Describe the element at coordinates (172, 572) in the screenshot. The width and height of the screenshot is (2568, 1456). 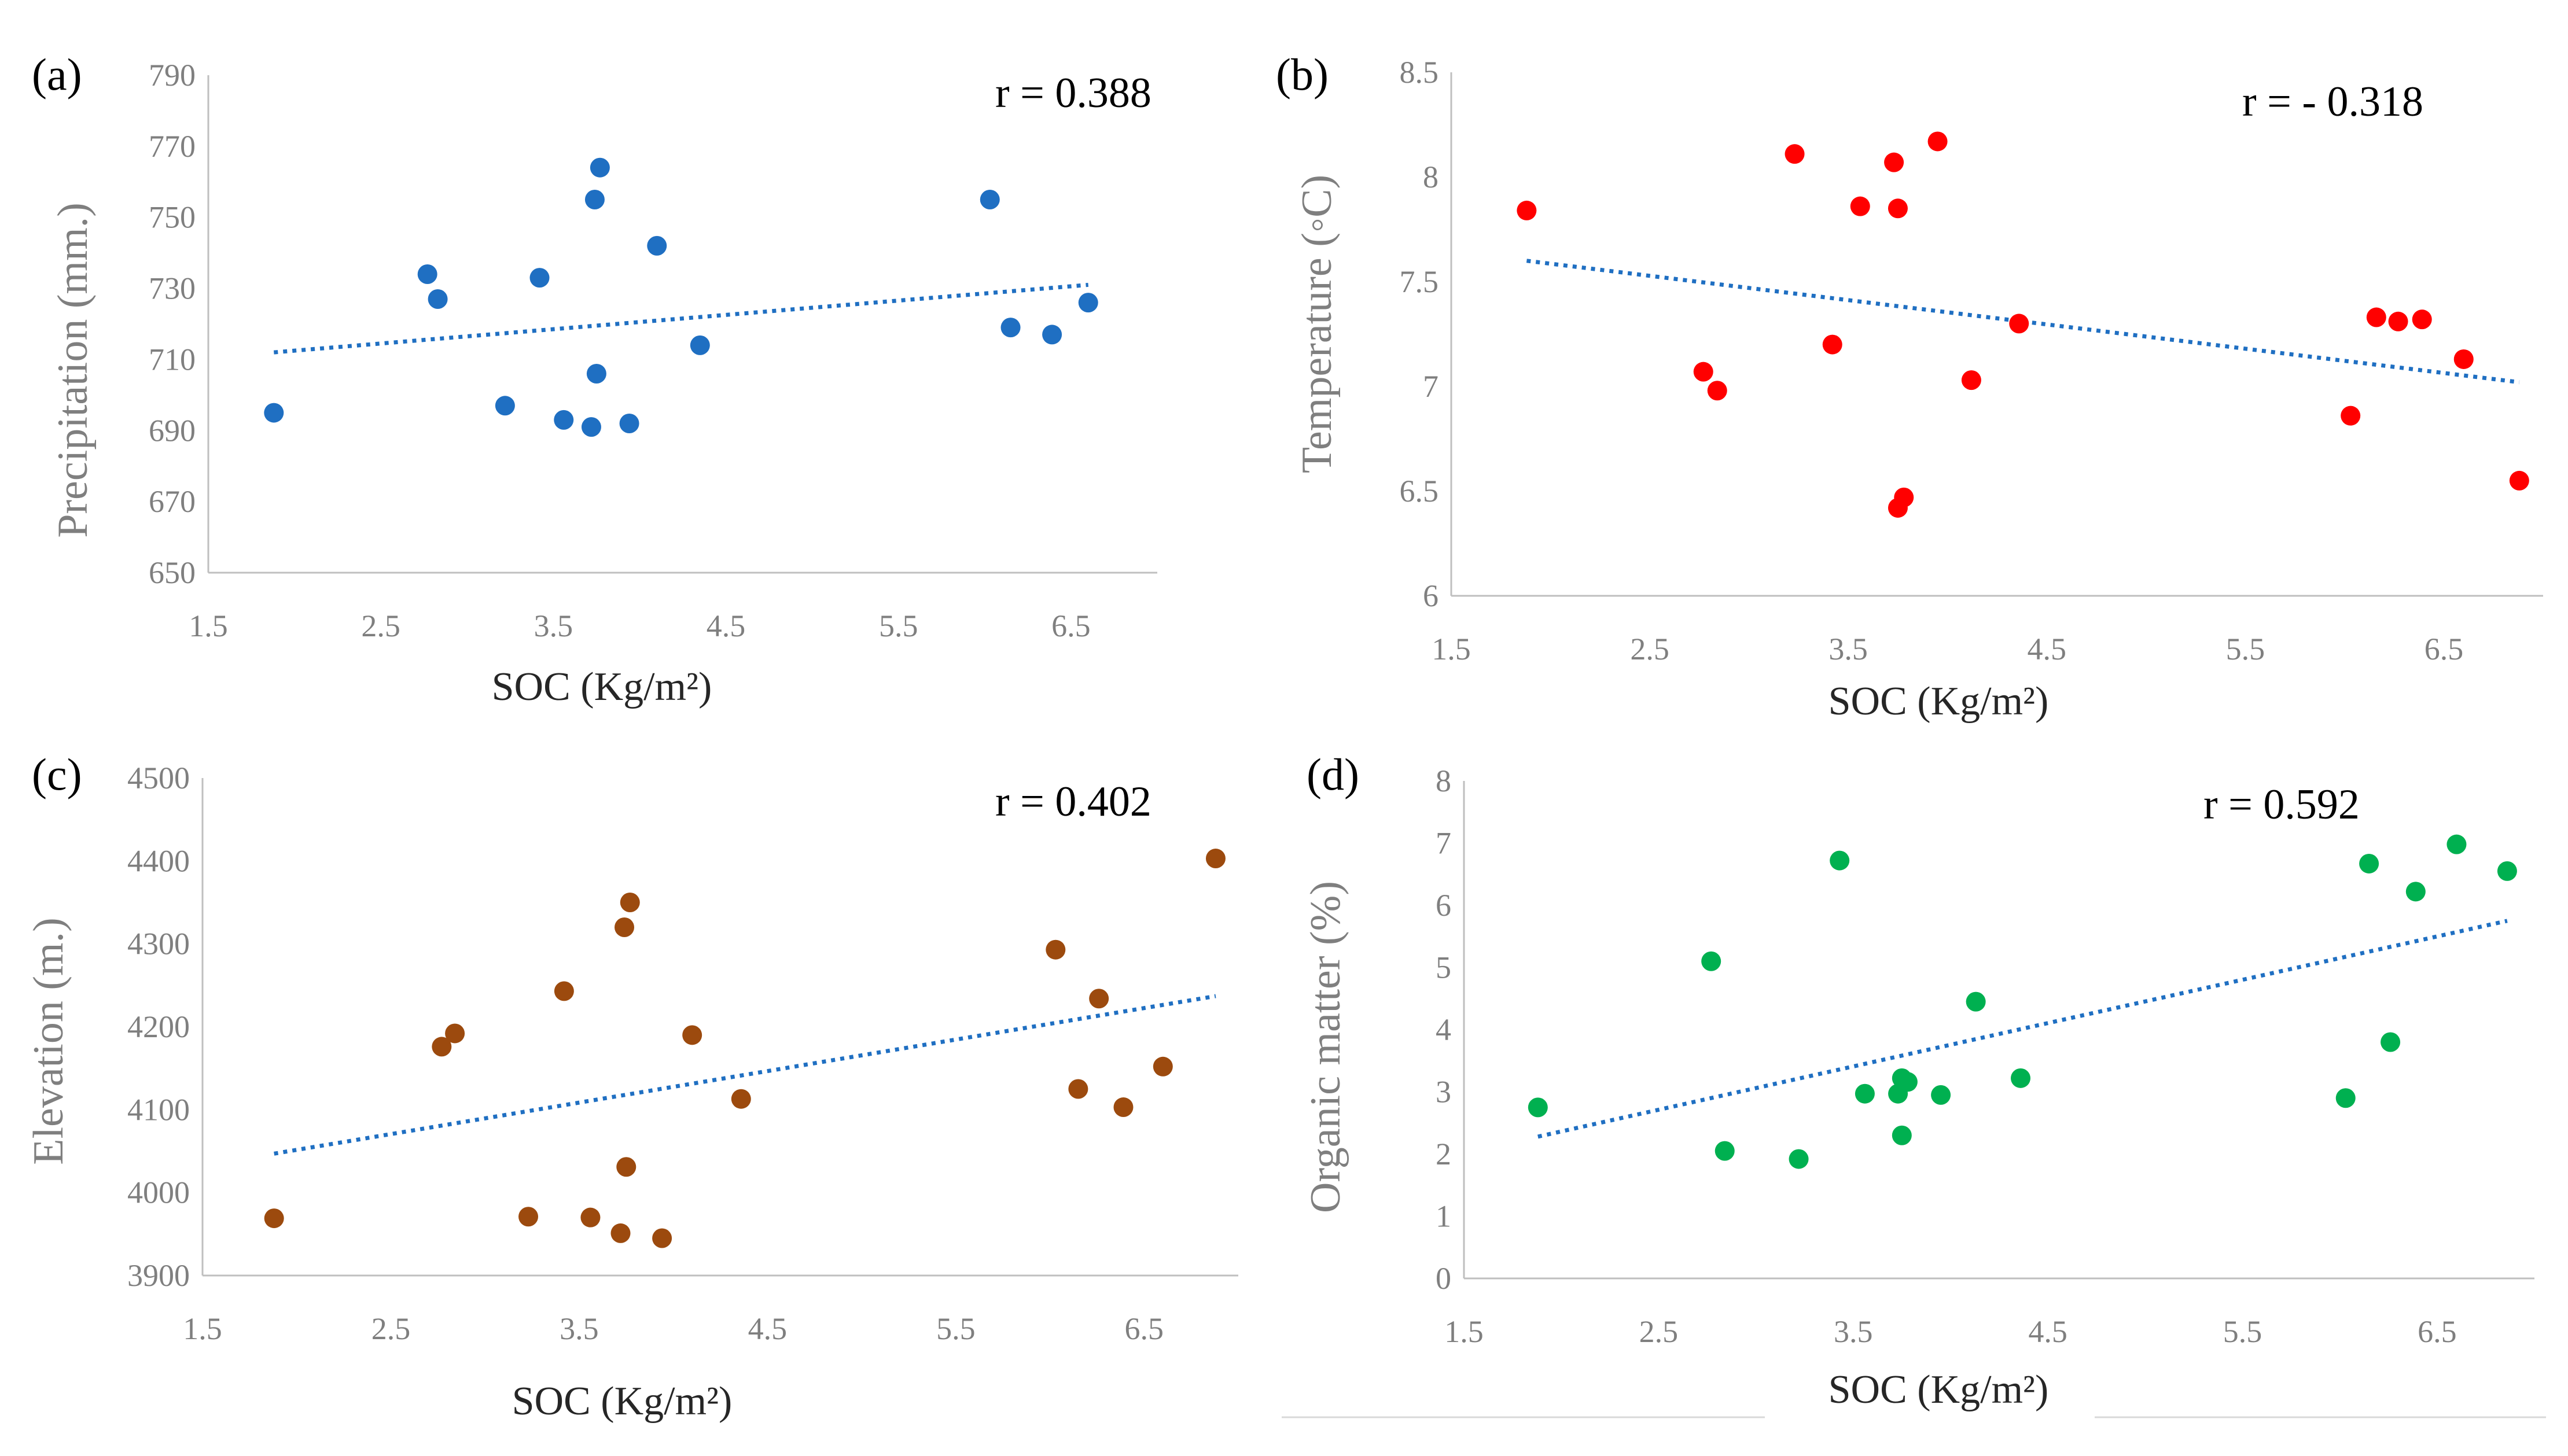
I see `y-tick-label-a: 650` at that location.